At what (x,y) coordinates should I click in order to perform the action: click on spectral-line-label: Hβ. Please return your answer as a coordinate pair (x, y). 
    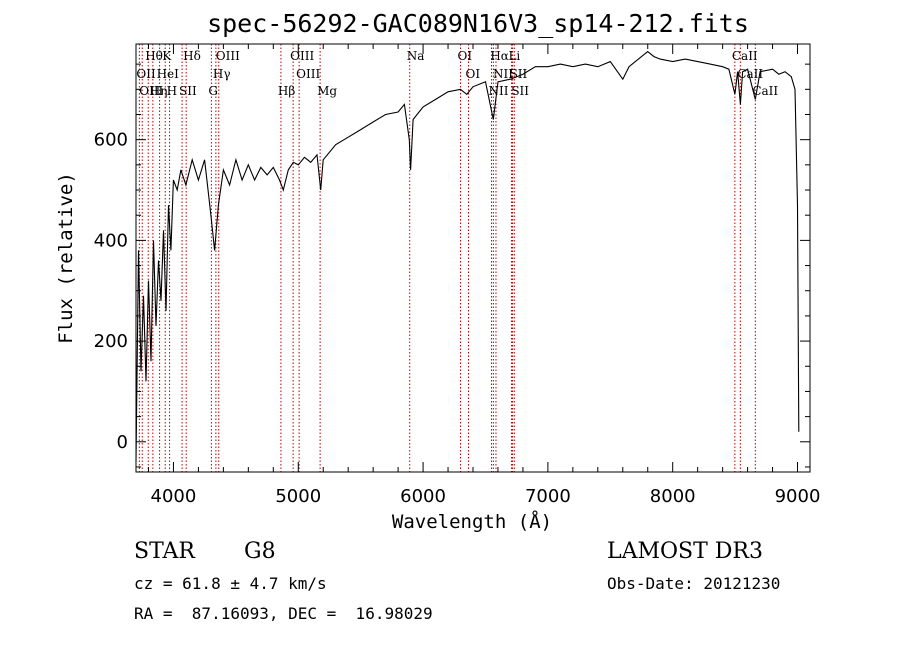
    Looking at the image, I should click on (286, 91).